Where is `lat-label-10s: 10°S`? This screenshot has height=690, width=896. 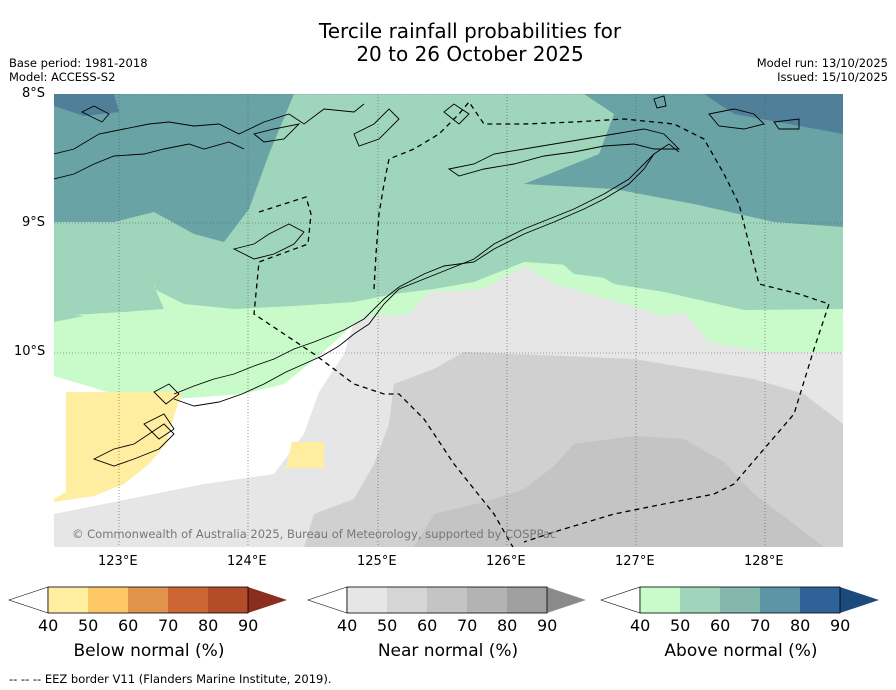 lat-label-10s: 10°S is located at coordinates (30, 351).